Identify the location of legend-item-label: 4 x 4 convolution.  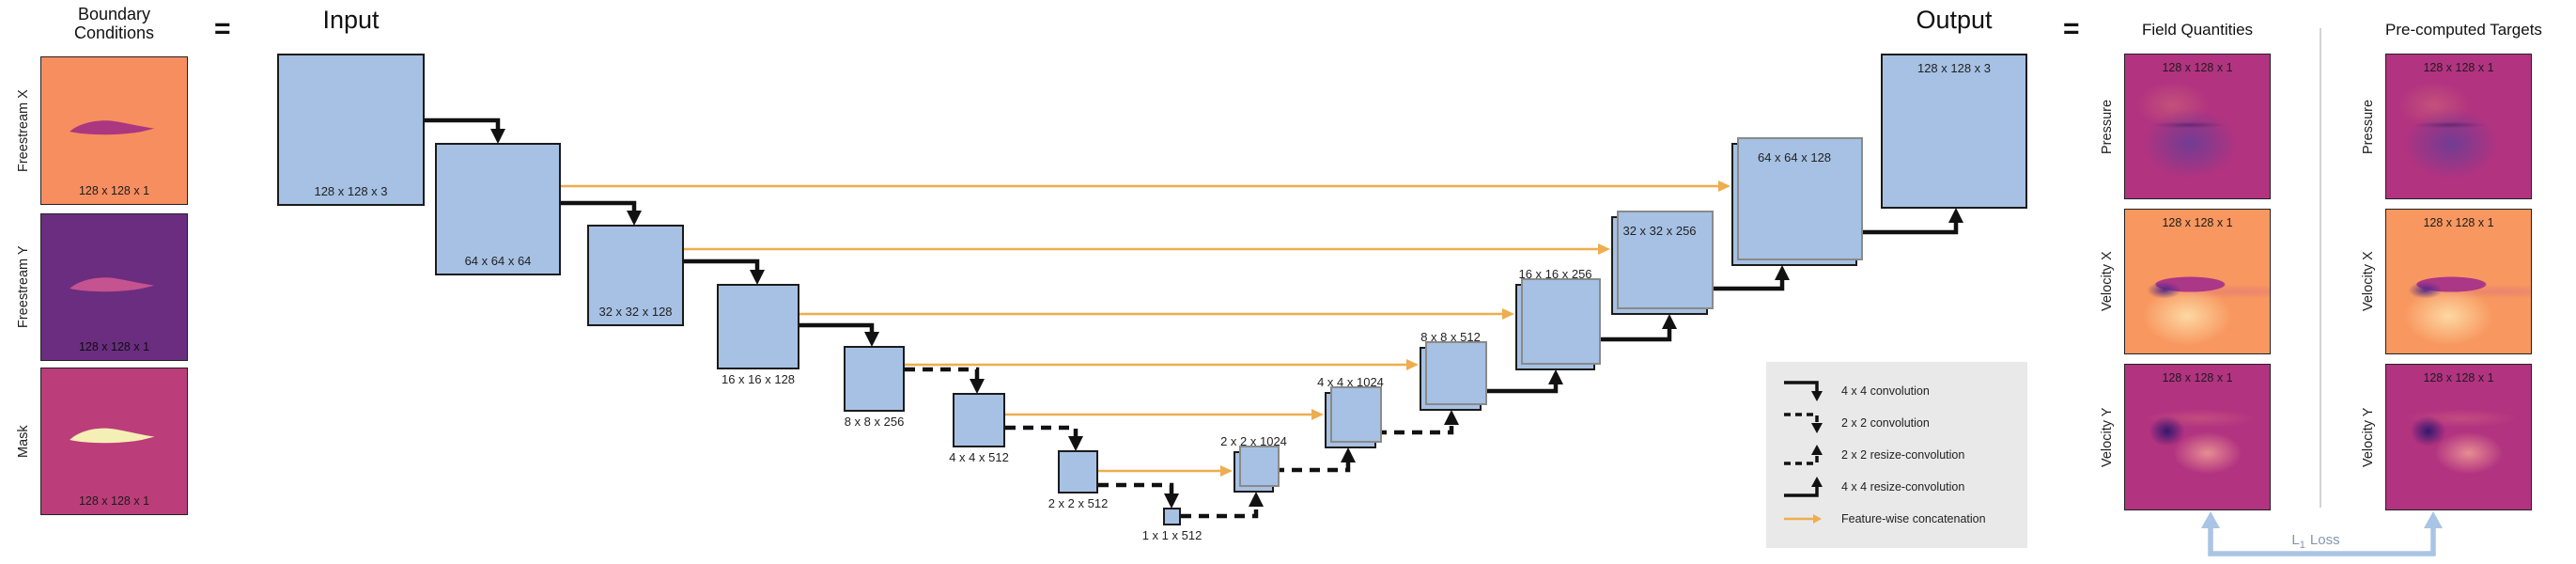
(1885, 391).